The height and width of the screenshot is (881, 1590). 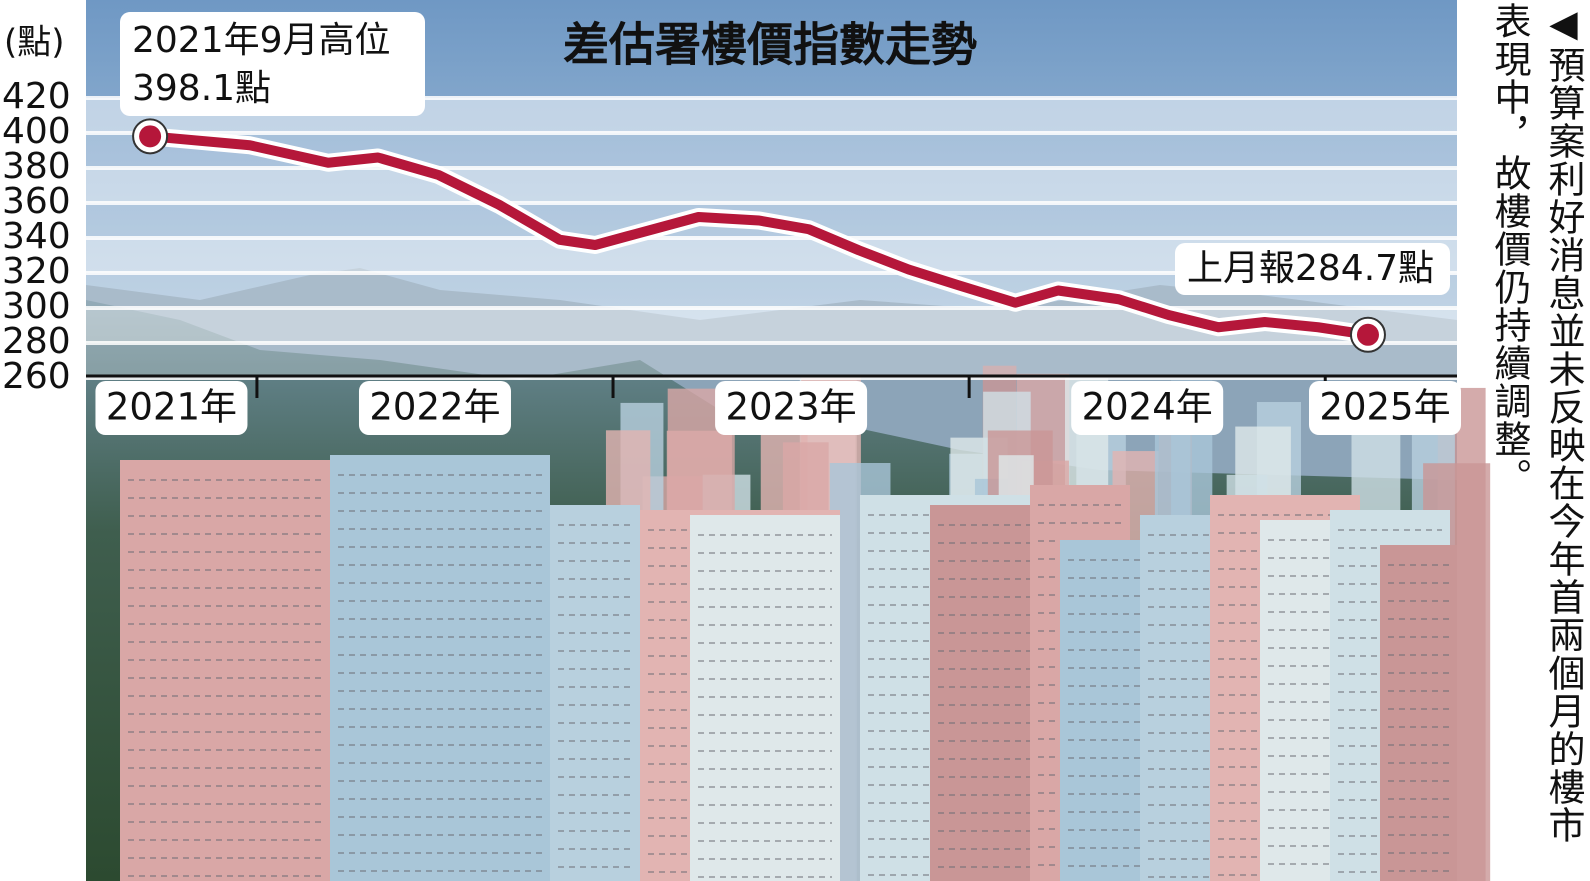 I want to click on y-tick-label: 260, so click(x=36, y=376).